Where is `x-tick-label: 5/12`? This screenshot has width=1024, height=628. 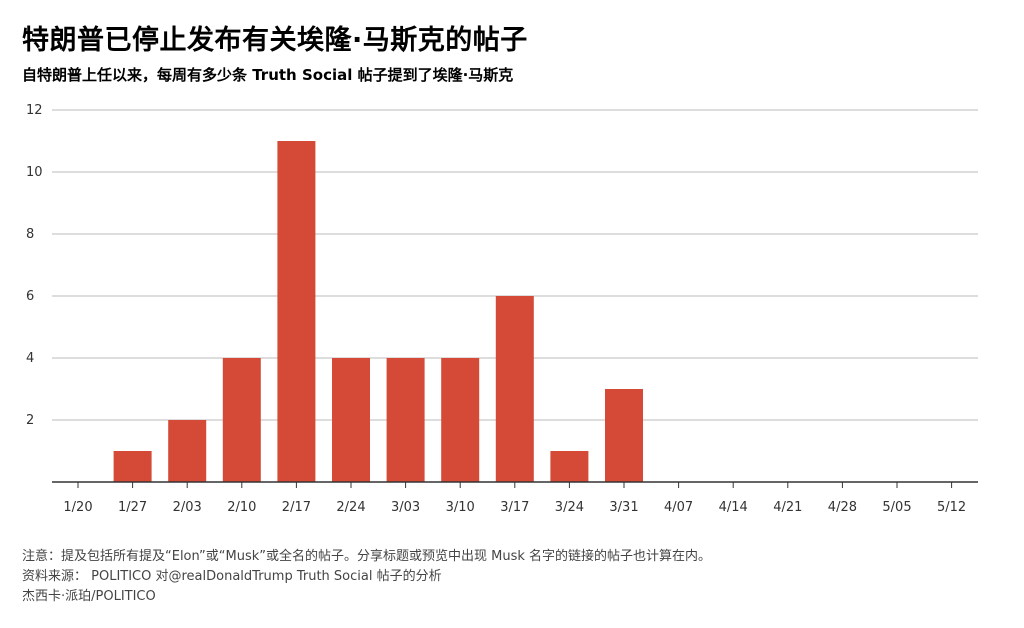
x-tick-label: 5/12 is located at coordinates (951, 507).